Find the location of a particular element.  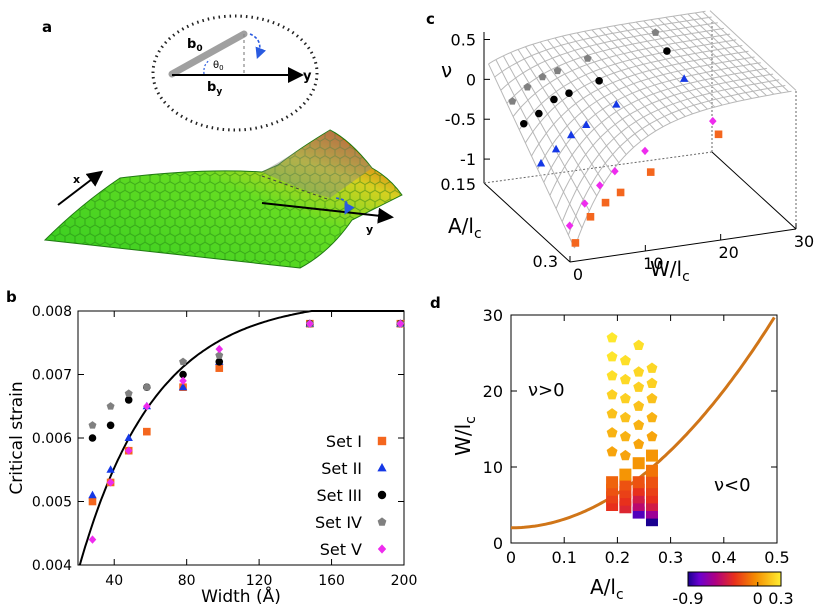

plot-b-xlabel: Width (Å) is located at coordinates (241, 596).